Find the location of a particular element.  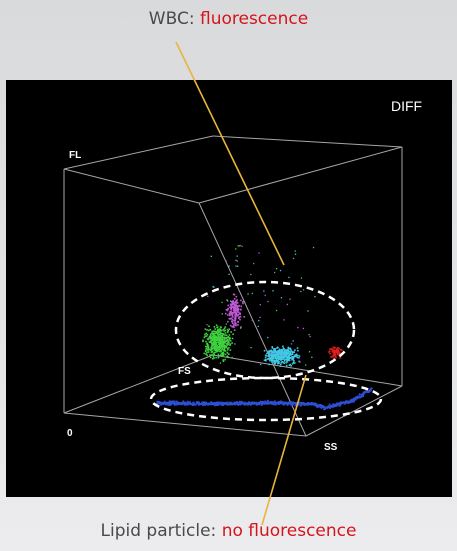

cyan-cluster is located at coordinates (282, 356).